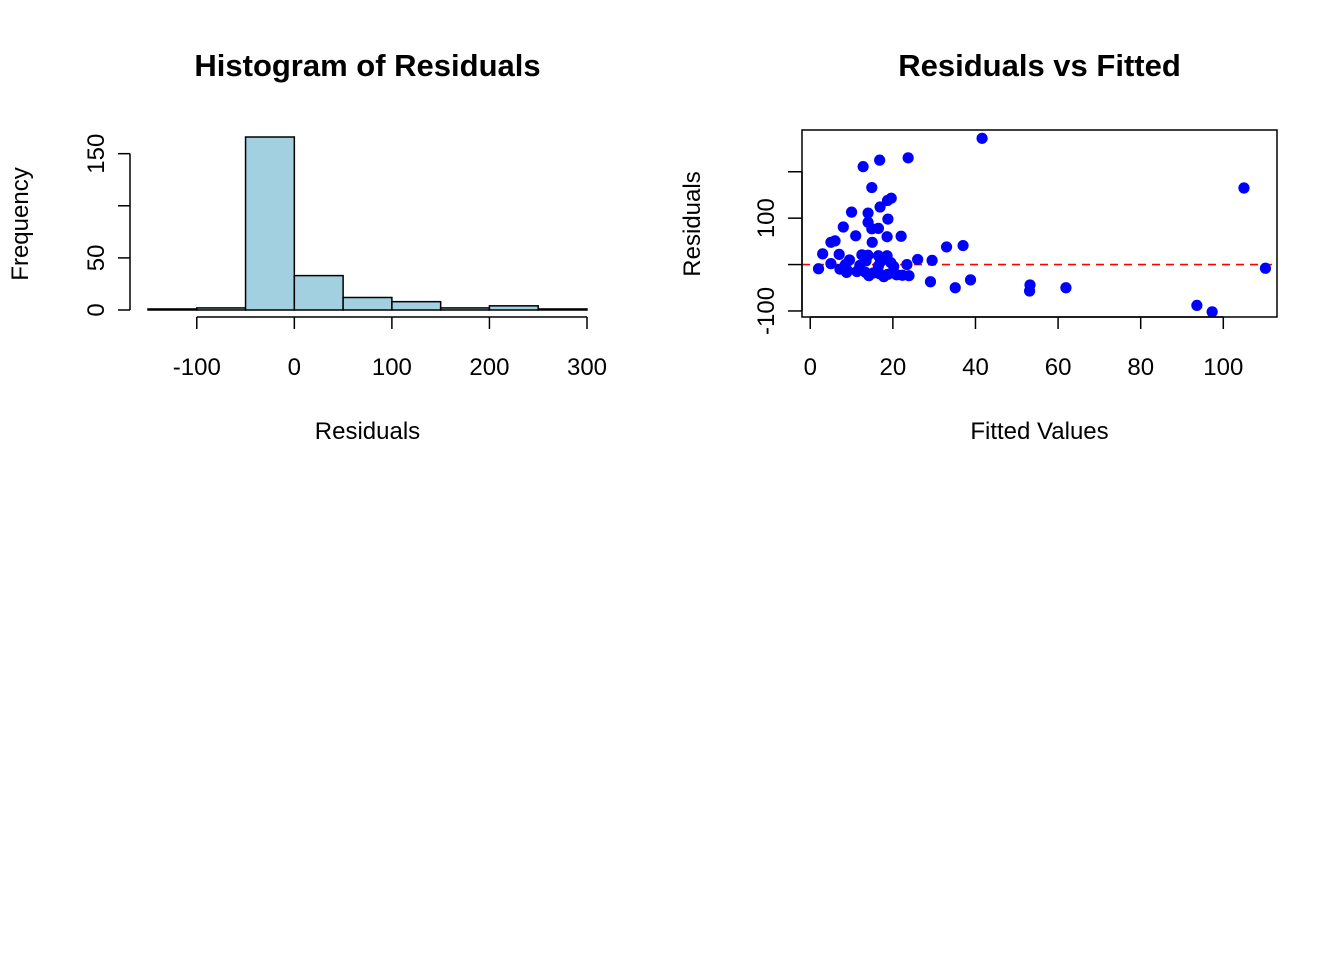 This screenshot has height=960, width=1344. Describe the element at coordinates (1042, 225) in the screenshot. I see `scatter-points` at that location.